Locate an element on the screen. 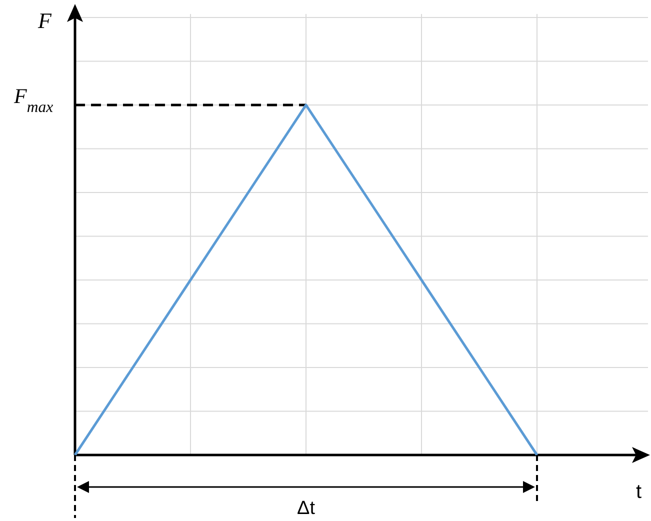 Image resolution: width=651 pixels, height=521 pixels. x-axis-title: t is located at coordinates (639, 492).